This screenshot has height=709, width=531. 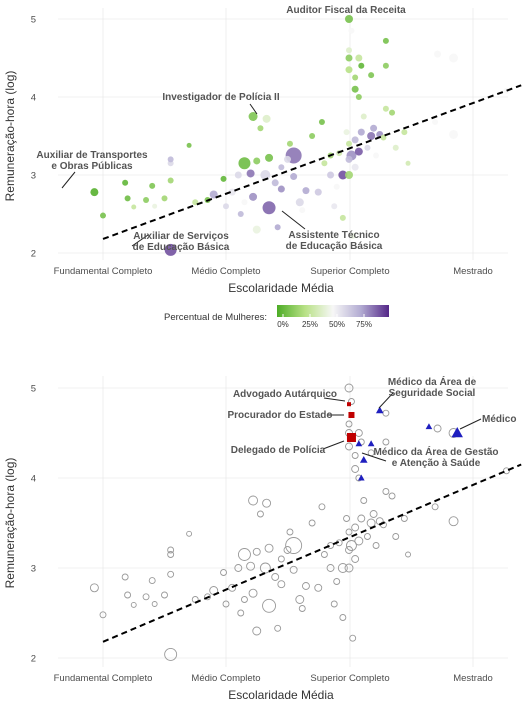 I want to click on highlight-label: Advogado Autárquico, so click(x=285, y=394).